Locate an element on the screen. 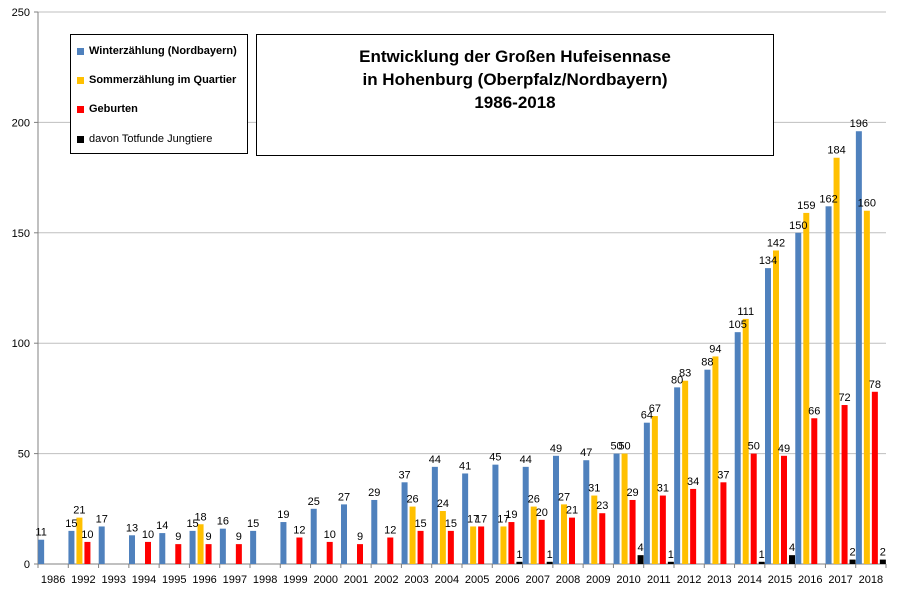  data-label-winter: 25 is located at coordinates (314, 502).